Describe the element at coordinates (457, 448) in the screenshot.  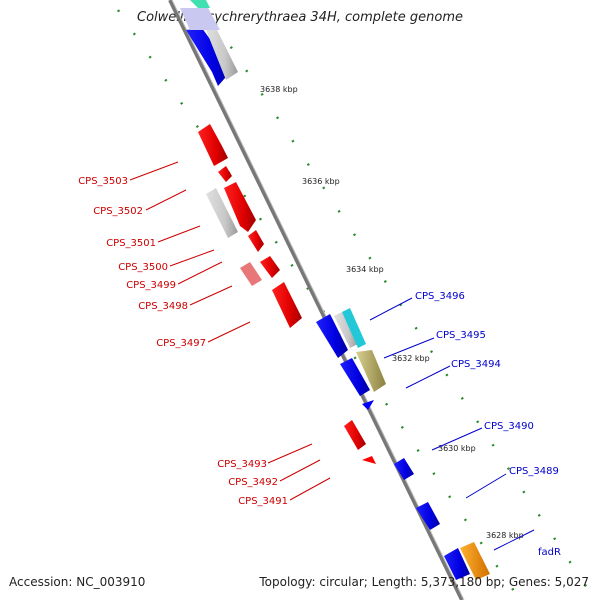
I see `kbp-tick-label: 3630 kbp` at that location.